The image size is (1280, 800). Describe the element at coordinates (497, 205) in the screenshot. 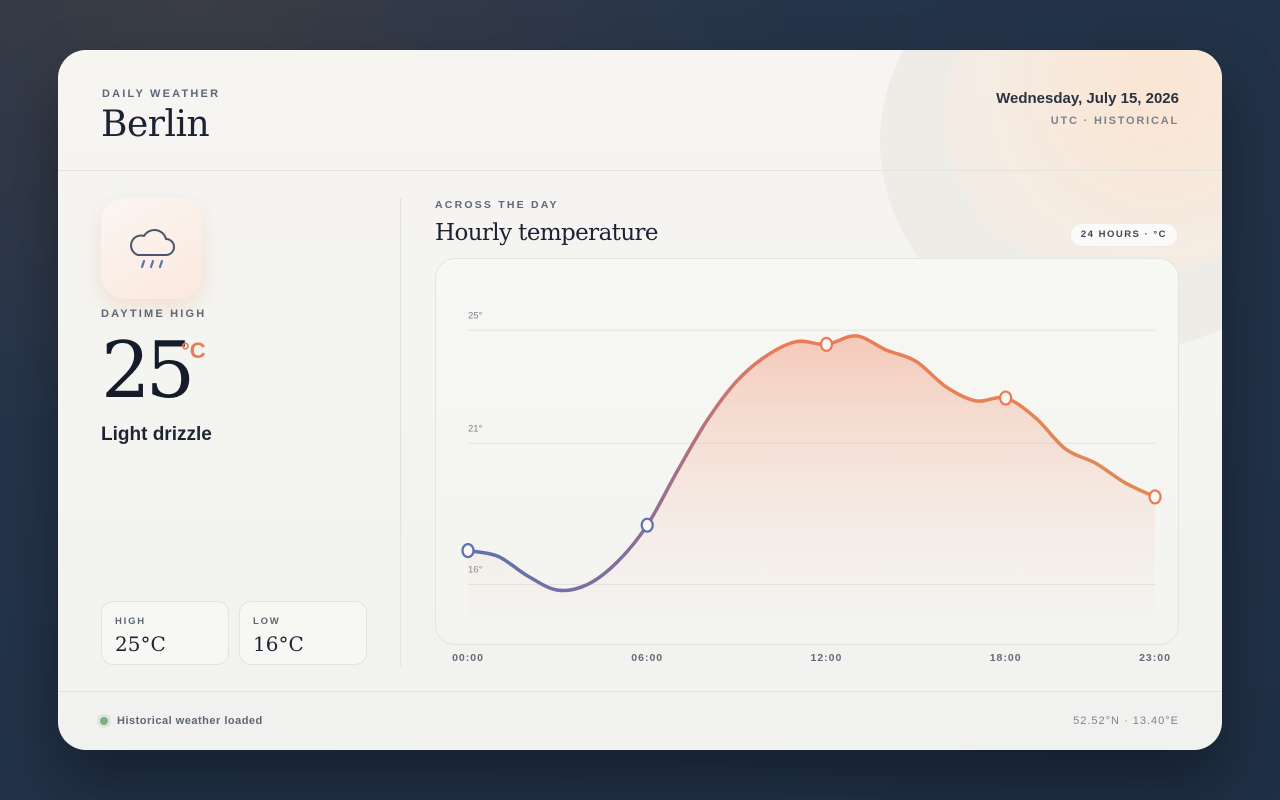

I see `chart-eyebrow: ACROSS THE DAY` at that location.